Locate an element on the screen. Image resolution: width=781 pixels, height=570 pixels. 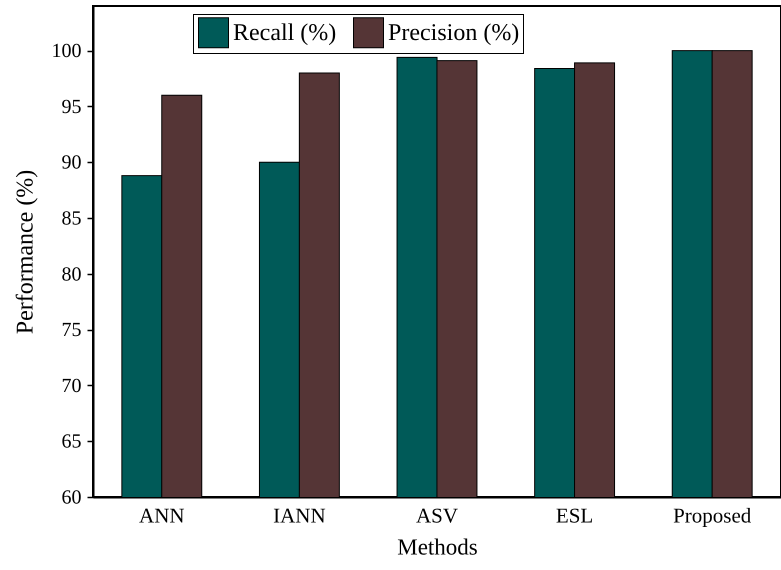
x-tick-label: ESL is located at coordinates (575, 516).